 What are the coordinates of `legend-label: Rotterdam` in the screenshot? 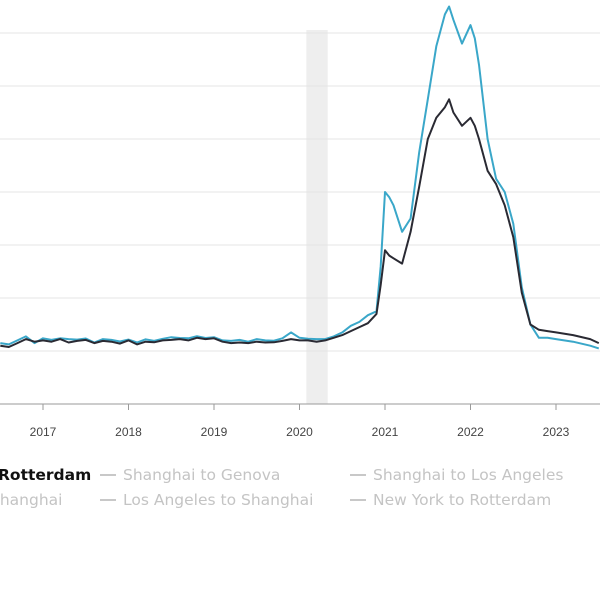 It's located at (46, 475).